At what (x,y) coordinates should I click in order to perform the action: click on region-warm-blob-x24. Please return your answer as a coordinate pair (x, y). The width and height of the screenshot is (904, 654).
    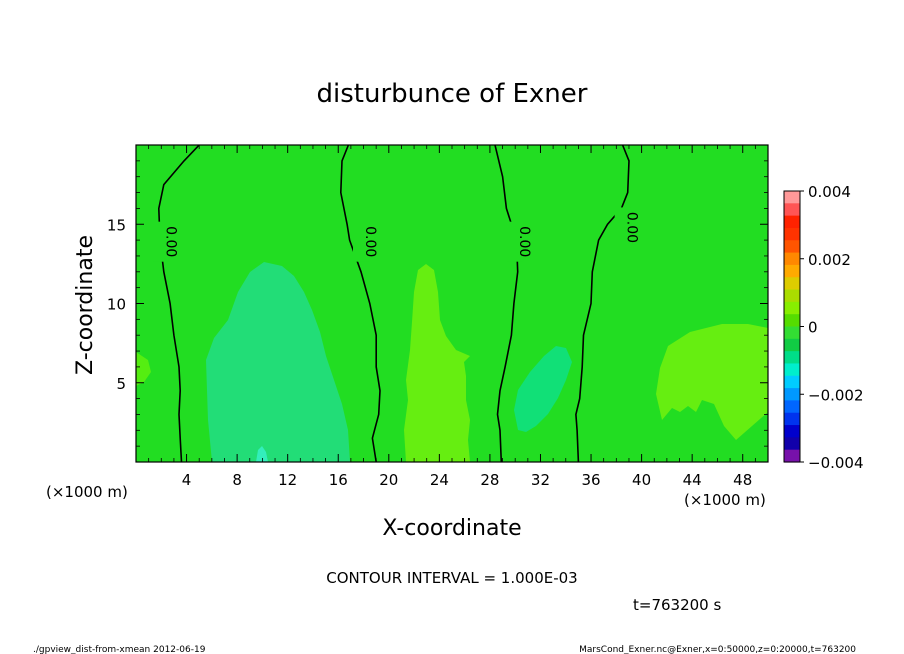
    Looking at the image, I should click on (437, 363).